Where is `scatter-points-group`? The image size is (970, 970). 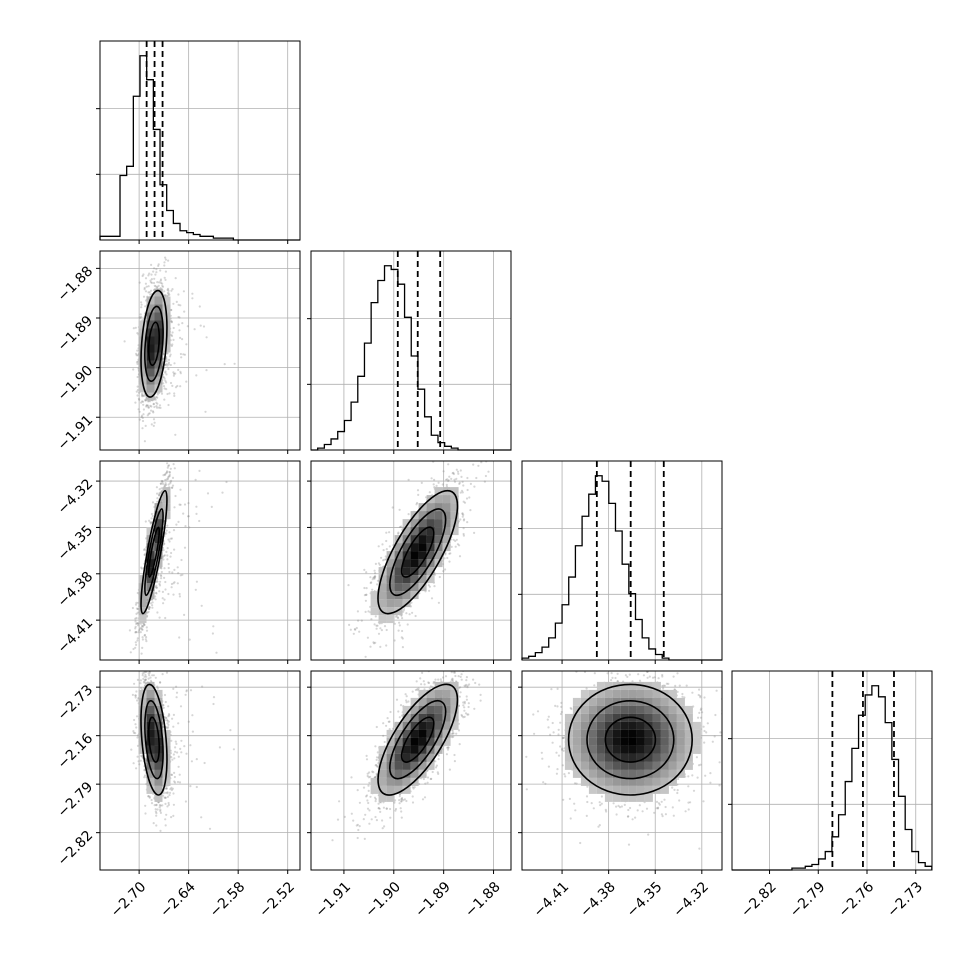
scatter-points-group is located at coordinates (178, 561).